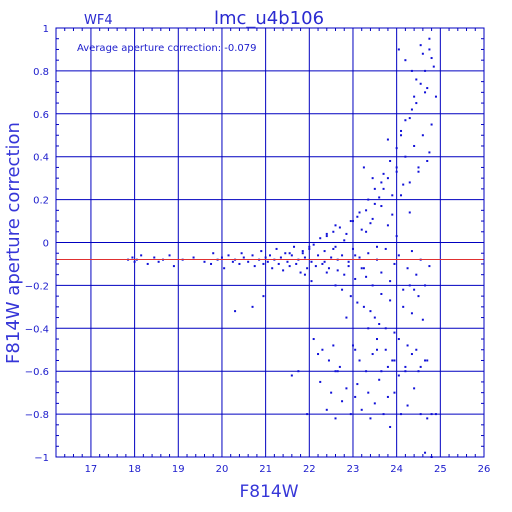  Describe the element at coordinates (440, 469) in the screenshot. I see `x-tick-label: 25` at that location.